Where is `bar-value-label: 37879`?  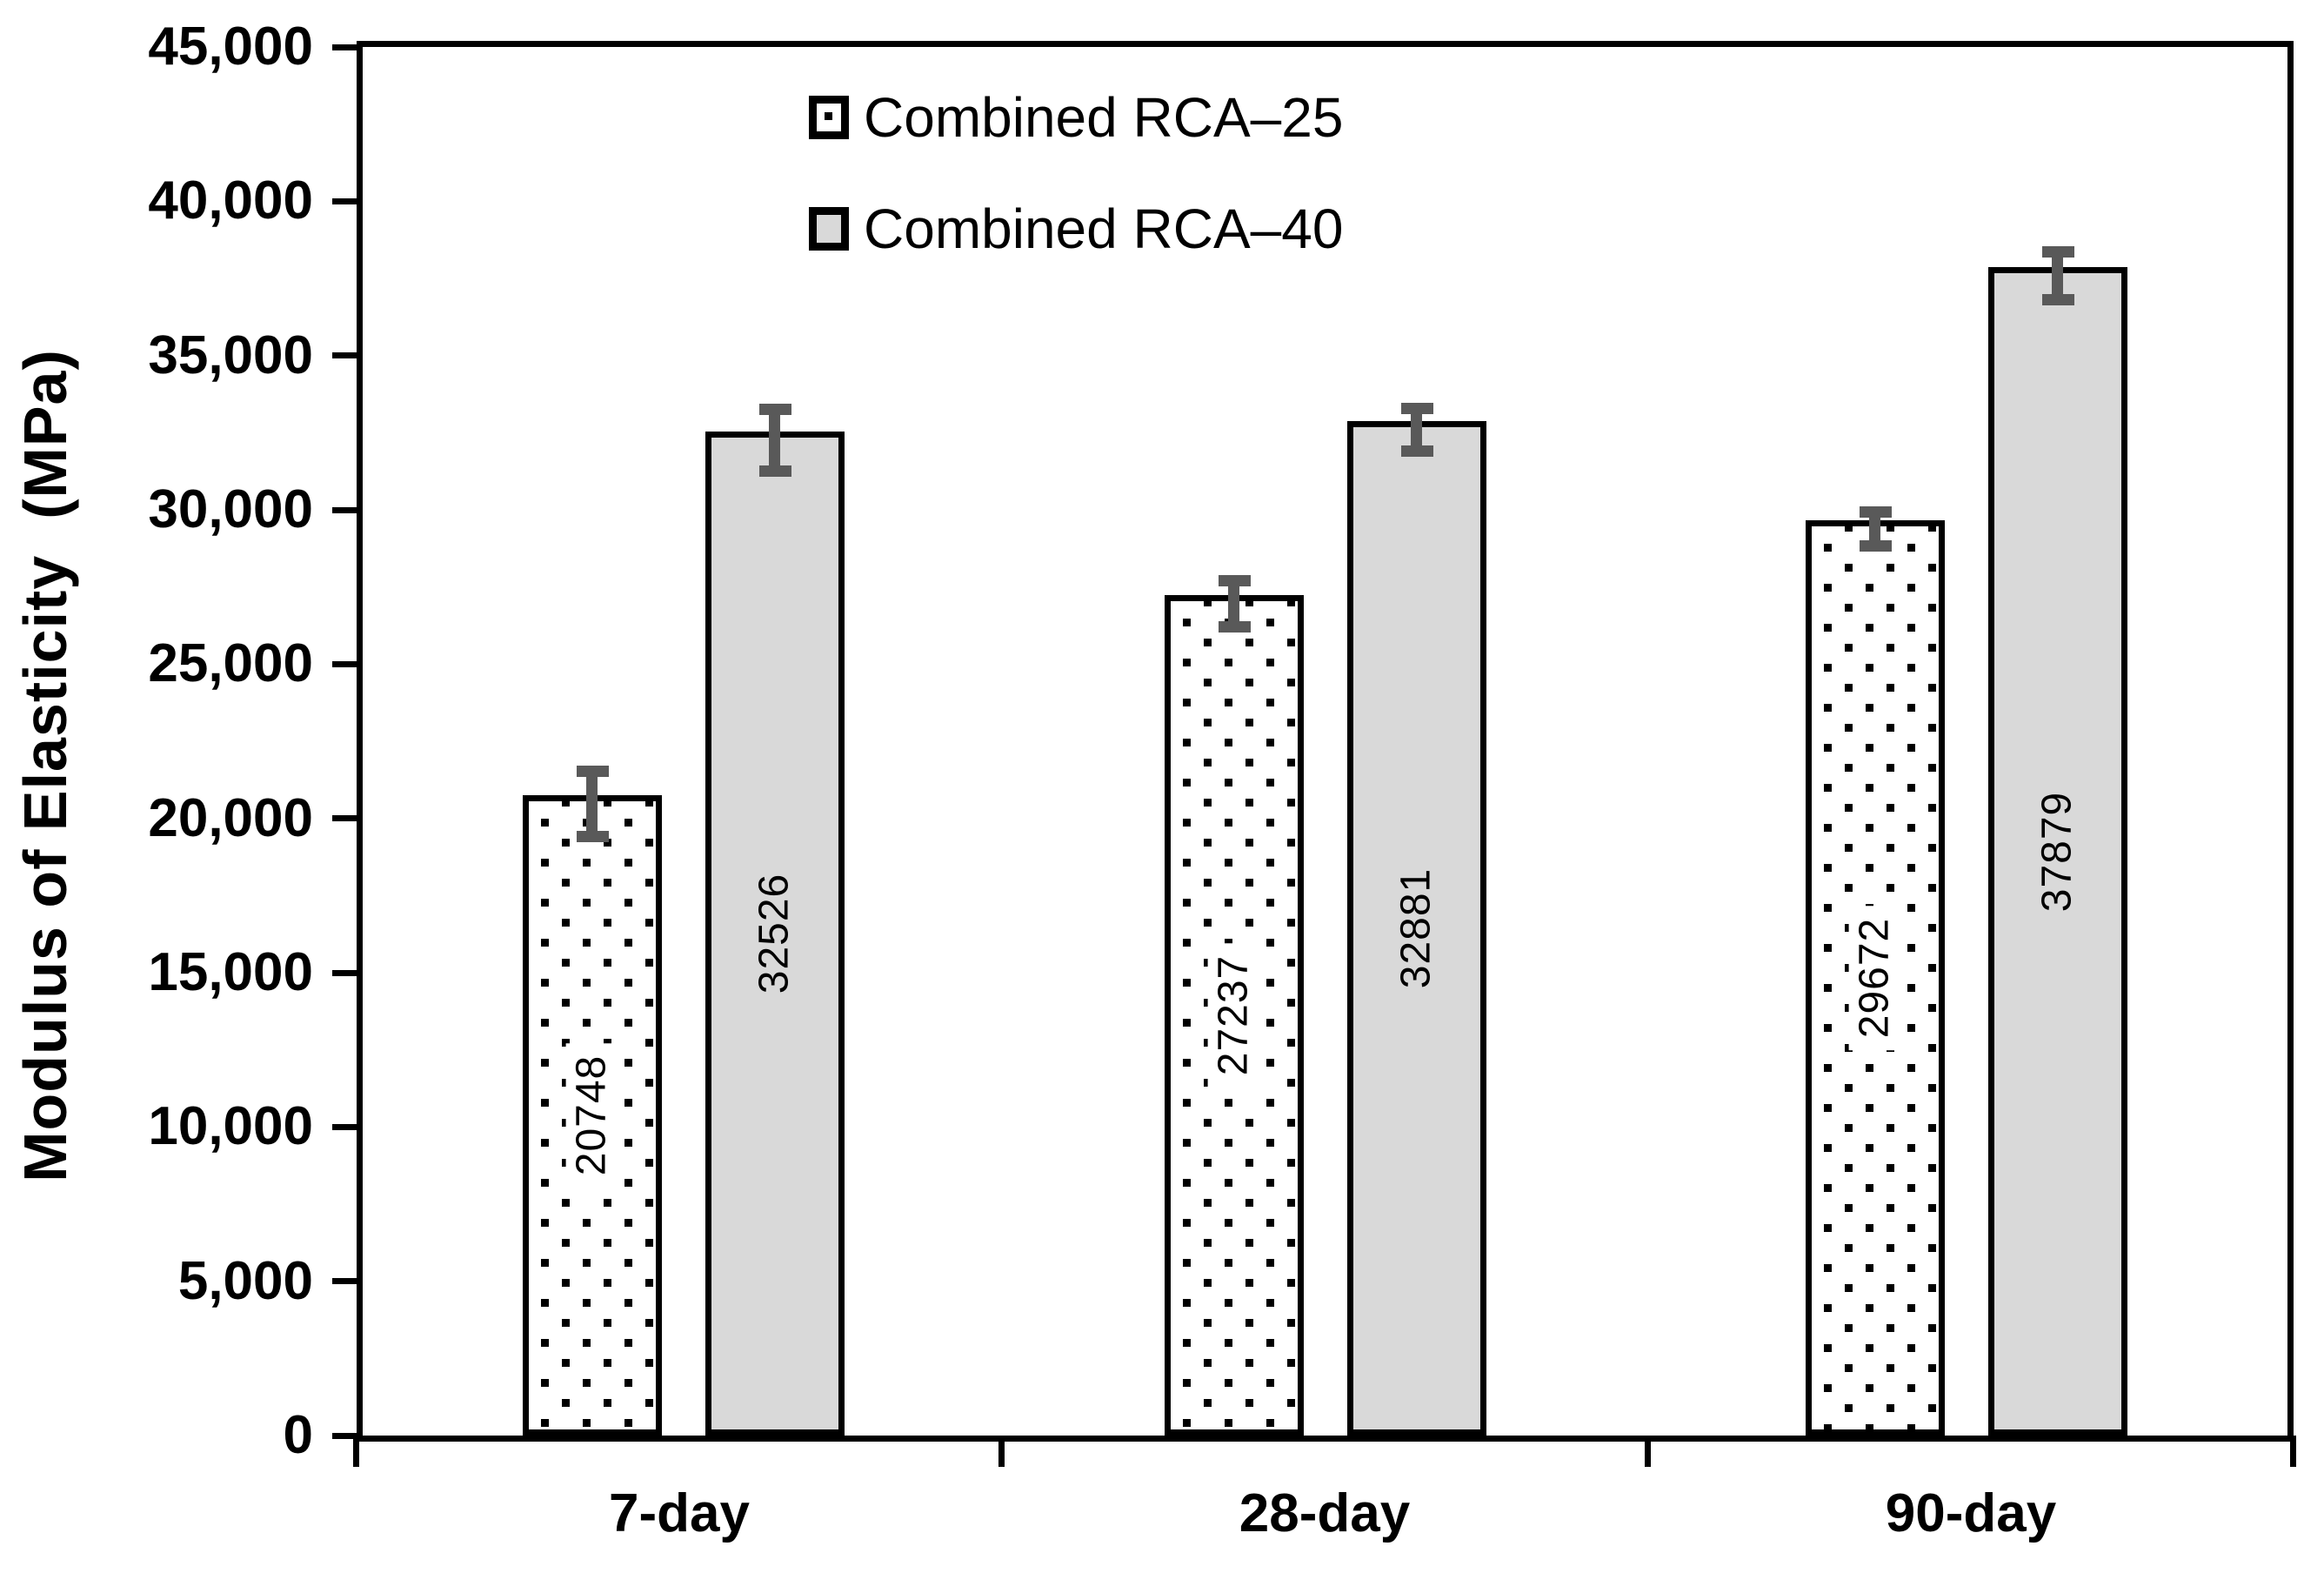 bar-value-label: 37879 is located at coordinates (2056, 851).